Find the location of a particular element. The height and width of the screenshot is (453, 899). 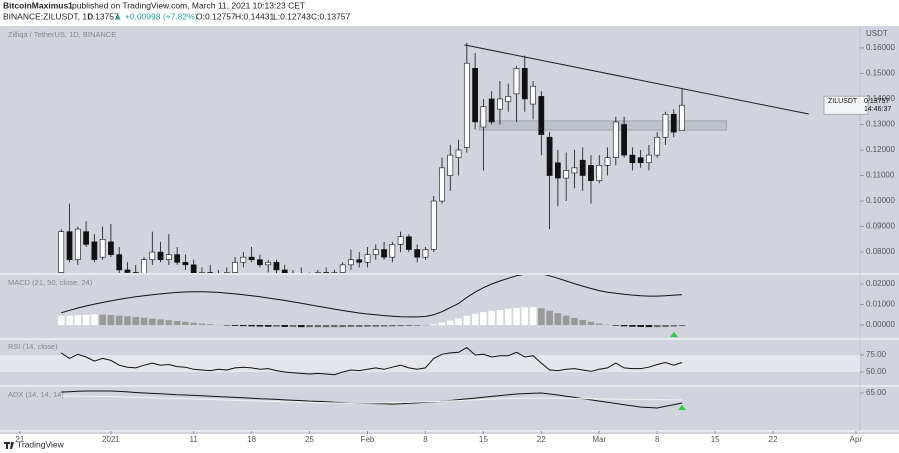

macd-panel is located at coordinates (371, 301).